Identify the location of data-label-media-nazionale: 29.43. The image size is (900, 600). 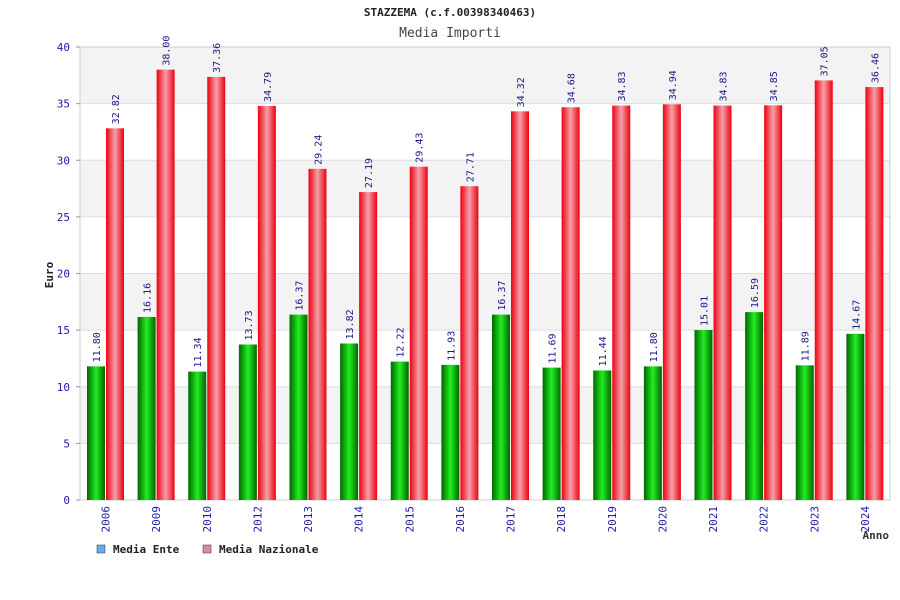
(420, 148).